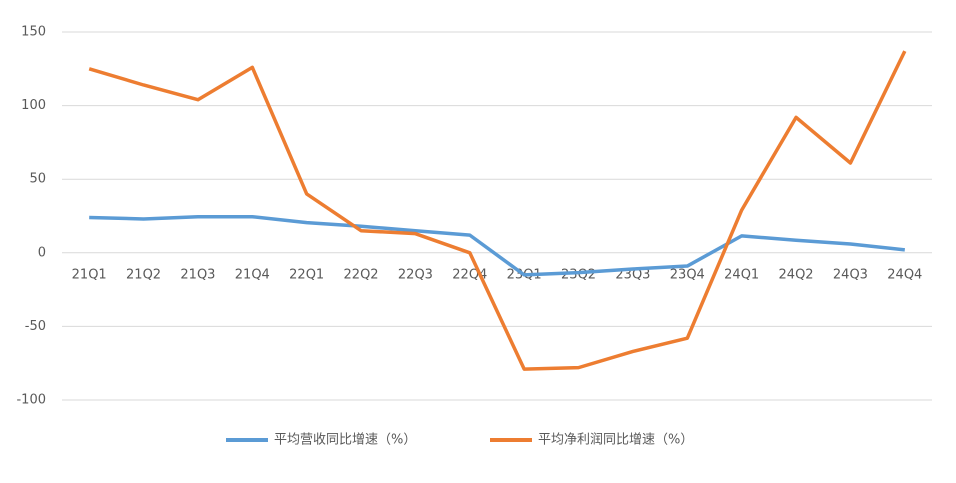 This screenshot has height=483, width=956. What do you see at coordinates (796, 274) in the screenshot?
I see `x-tick-label: 24Q2` at bounding box center [796, 274].